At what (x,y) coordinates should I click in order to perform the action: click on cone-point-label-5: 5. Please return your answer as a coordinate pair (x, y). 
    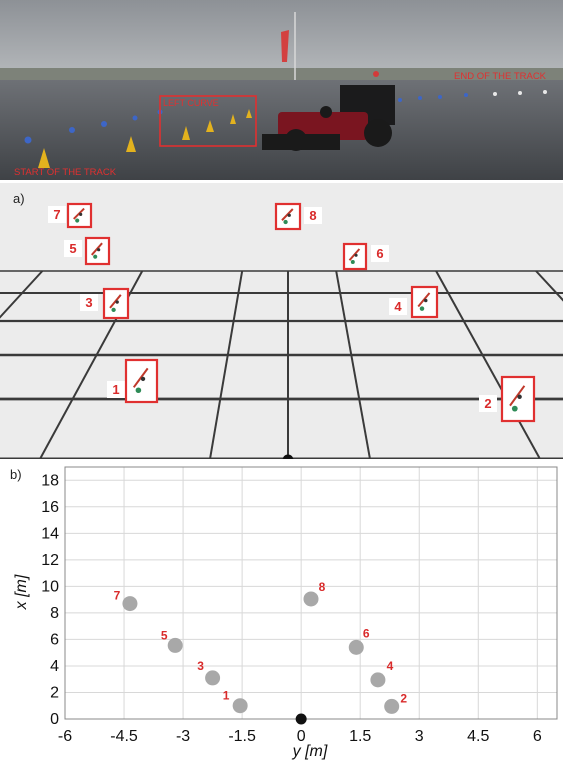
    Looking at the image, I should click on (164, 635).